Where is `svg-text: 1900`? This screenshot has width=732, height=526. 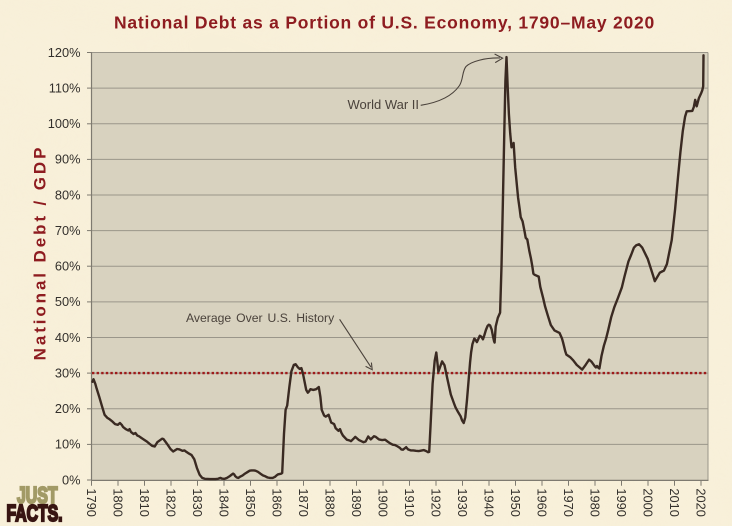 svg-text: 1900 is located at coordinates (382, 502).